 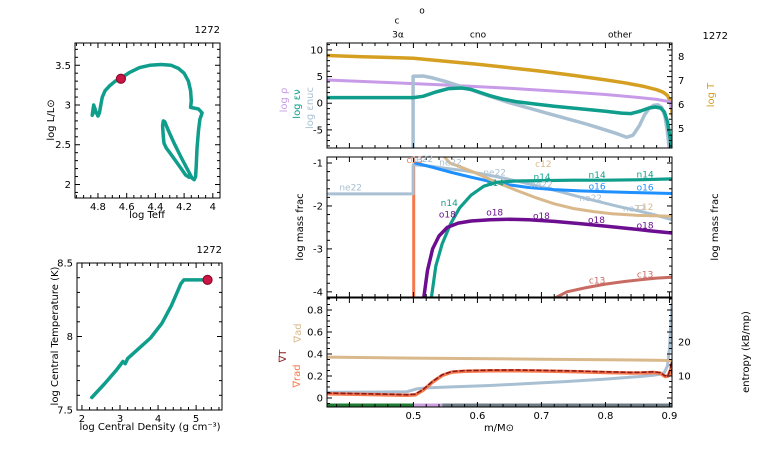 What do you see at coordinates (318, 206) in the screenshot?
I see `abund-ytick: -2` at bounding box center [318, 206].